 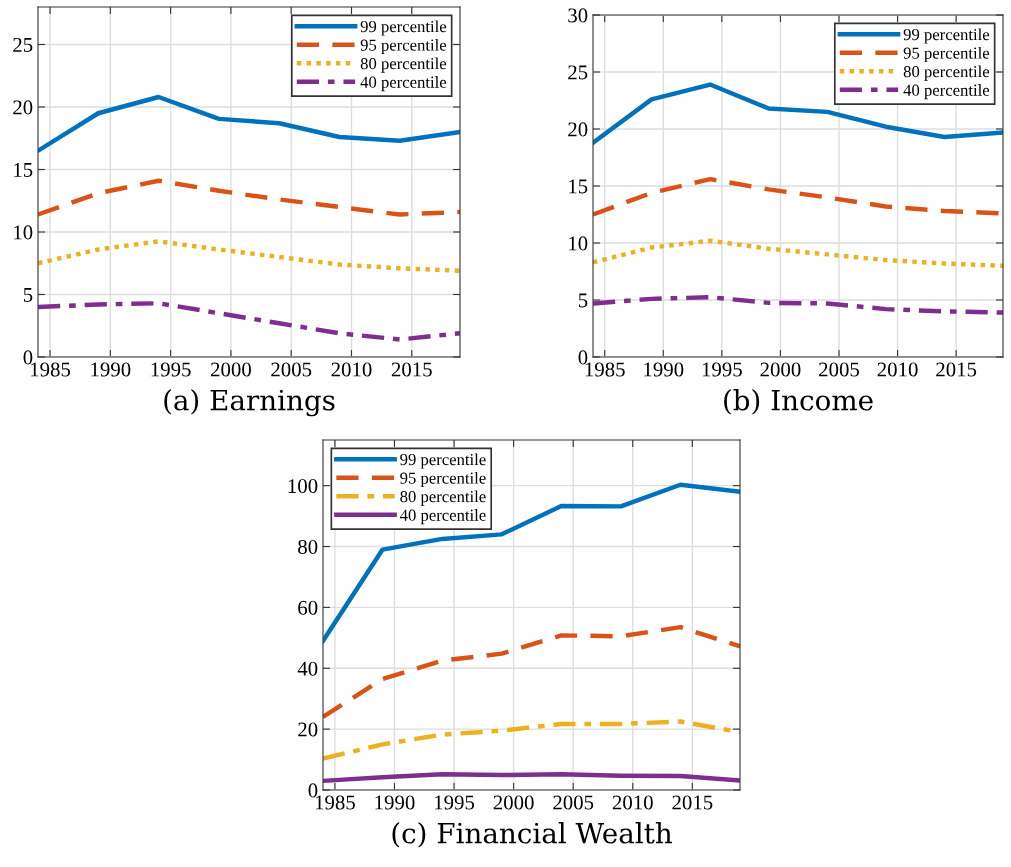 What do you see at coordinates (307, 668) in the screenshot?
I see `y-tick-label: 40` at bounding box center [307, 668].